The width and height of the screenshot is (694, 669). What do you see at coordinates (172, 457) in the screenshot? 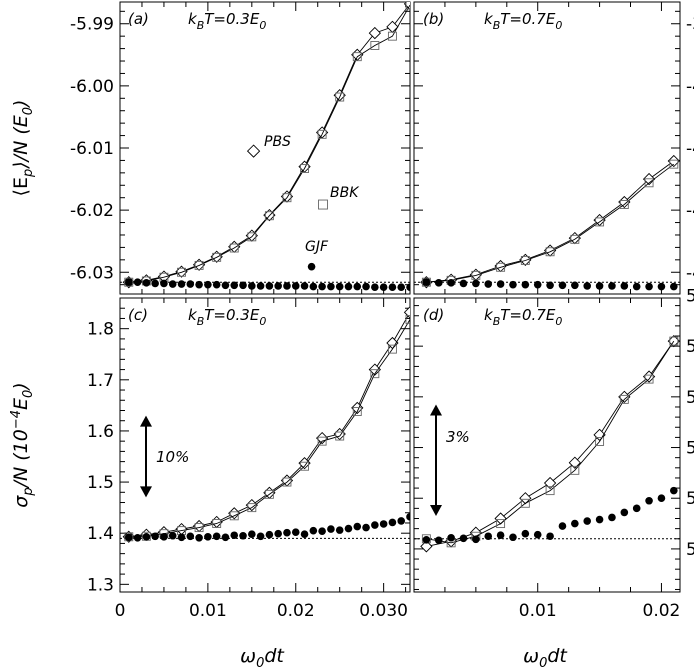
I see `panel-c-arrow-label: 10%` at bounding box center [172, 457].